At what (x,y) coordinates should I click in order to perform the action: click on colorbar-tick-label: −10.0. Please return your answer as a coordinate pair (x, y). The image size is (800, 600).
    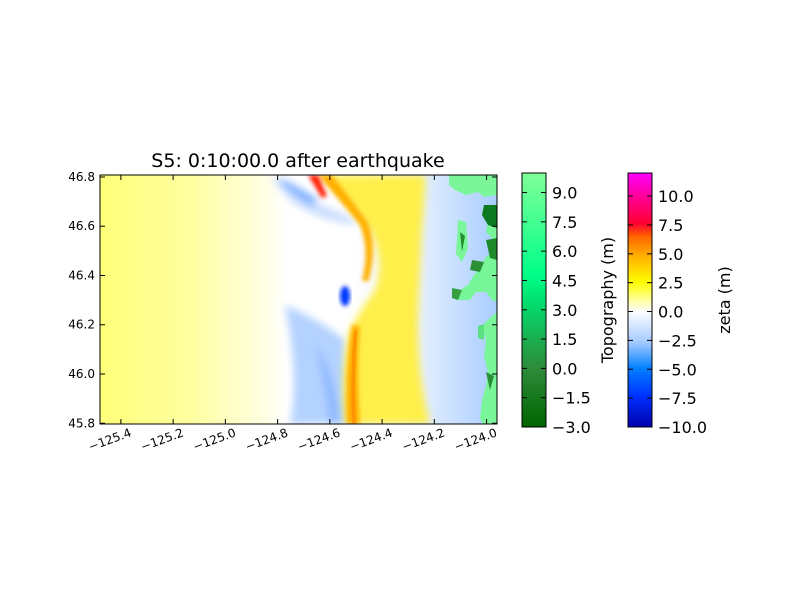
    Looking at the image, I should click on (682, 427).